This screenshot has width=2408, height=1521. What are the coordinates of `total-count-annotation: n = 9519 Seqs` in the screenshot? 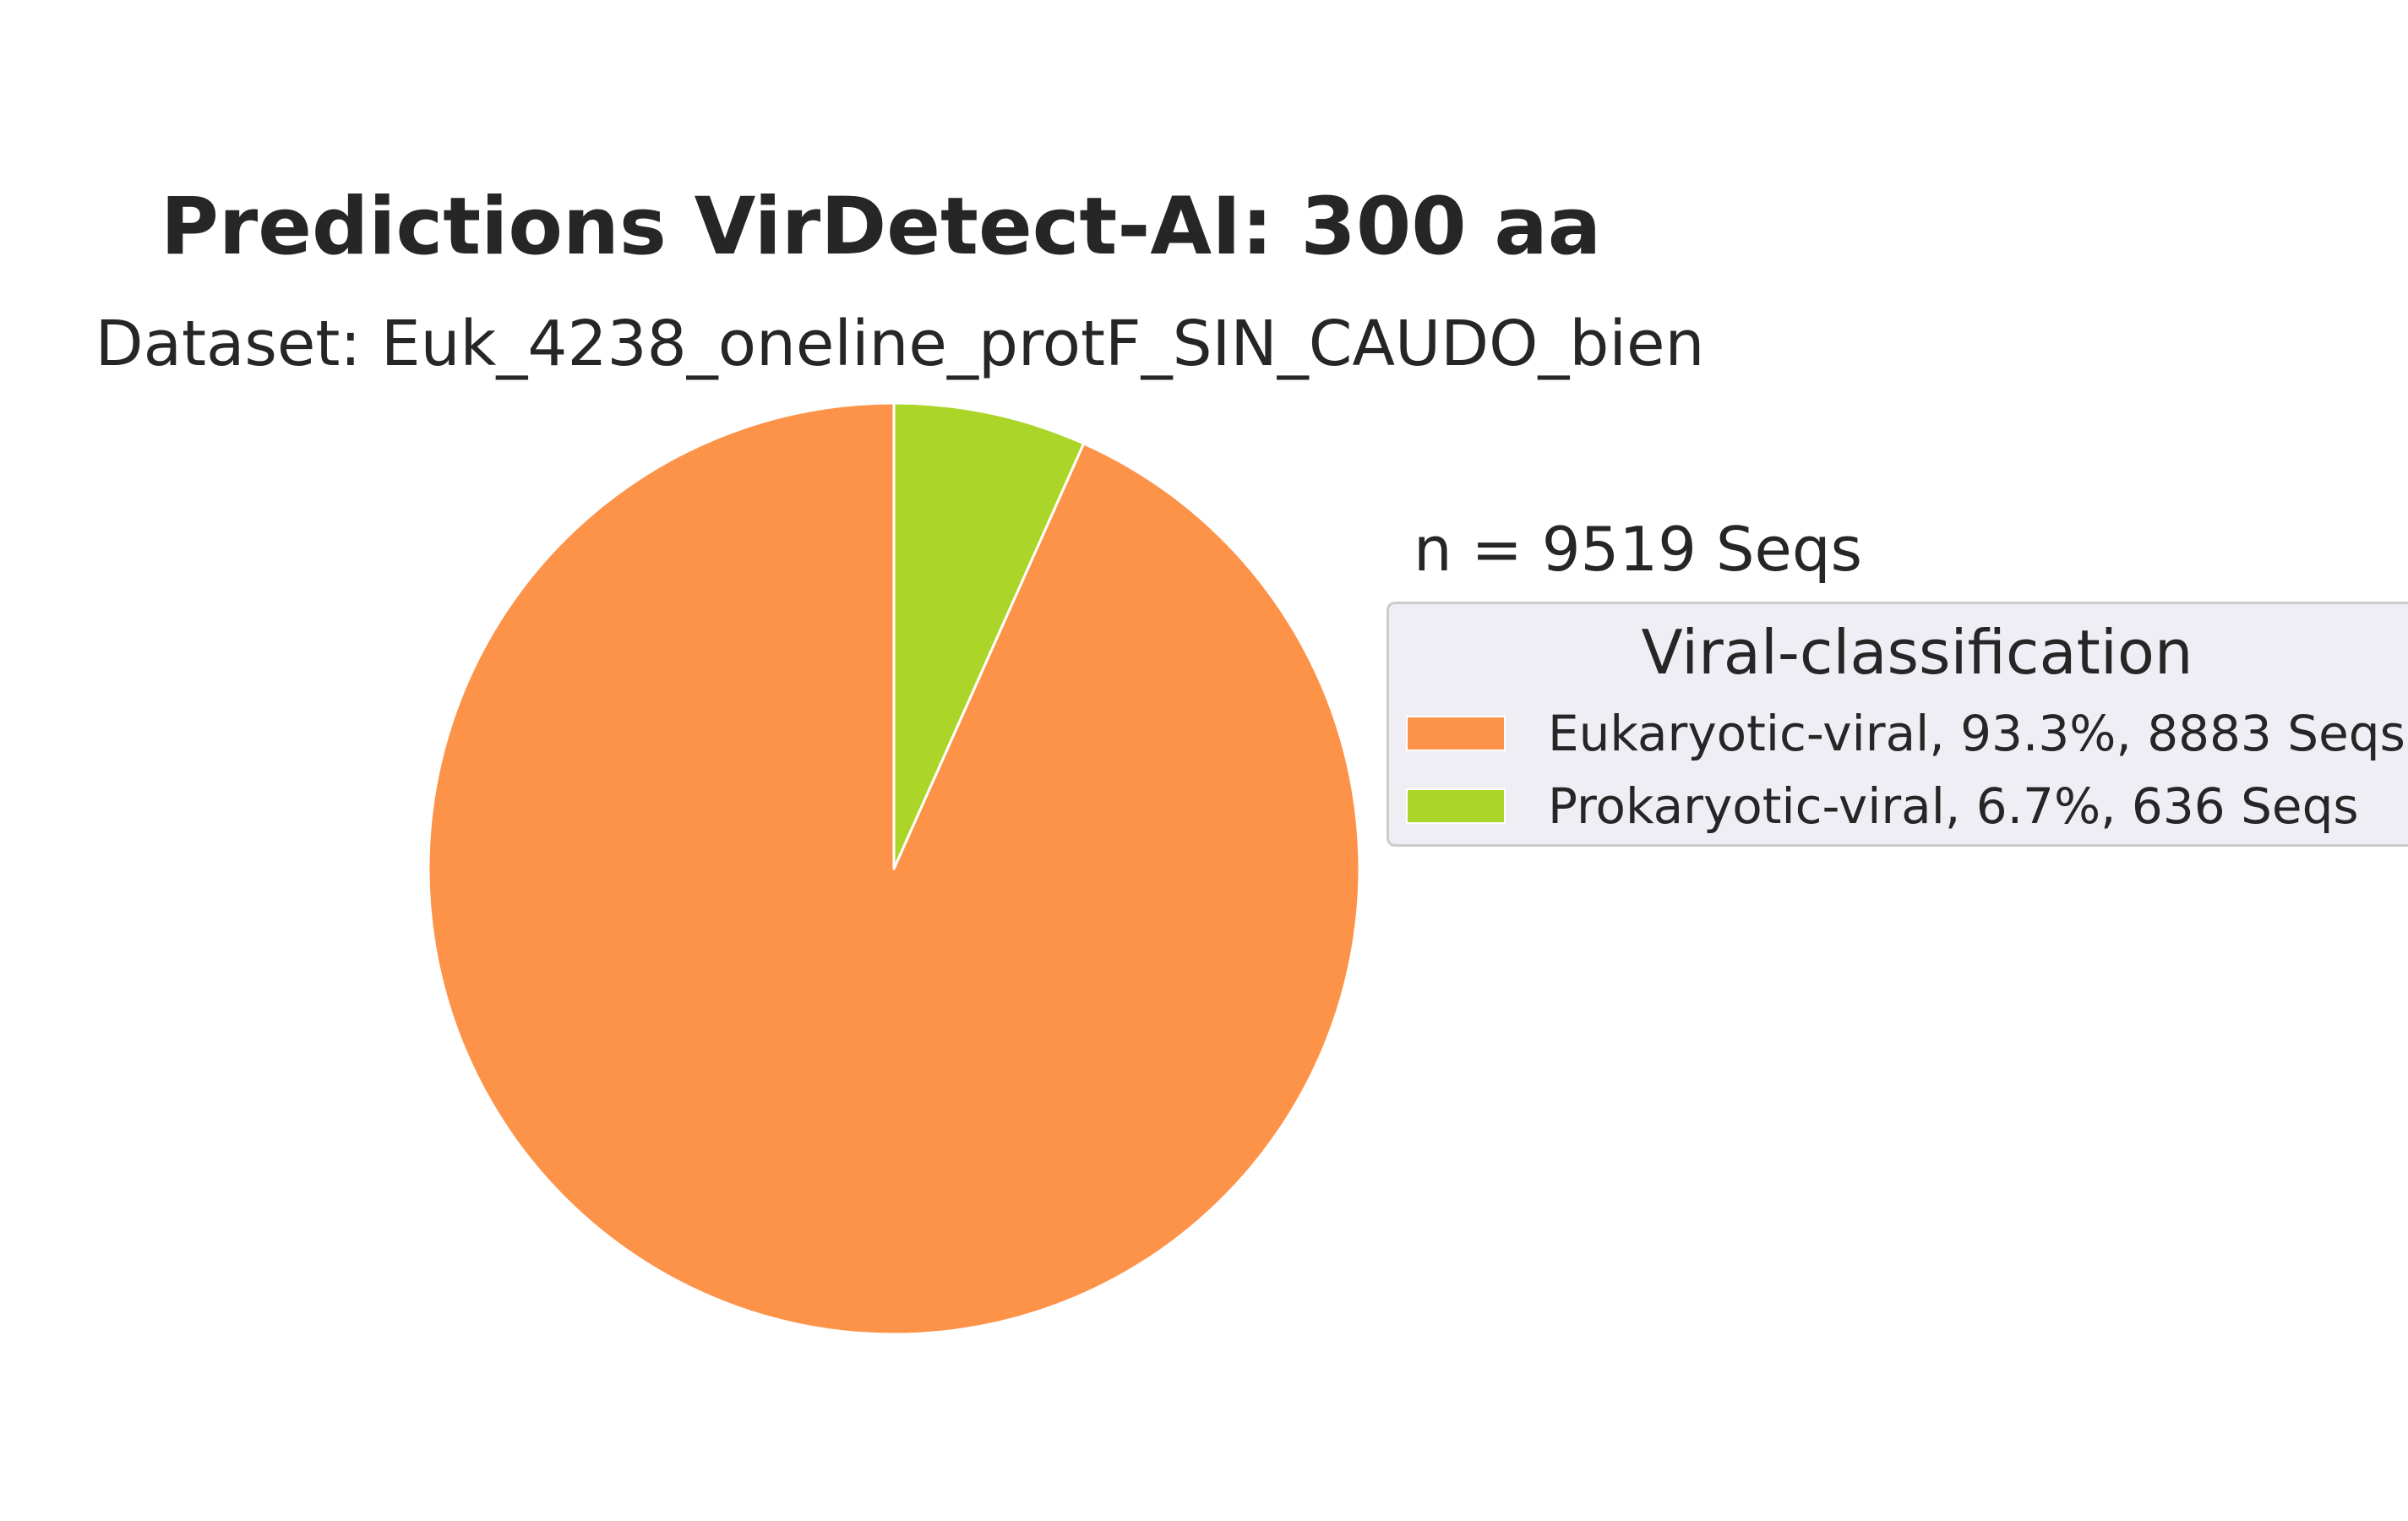 It's located at (1638, 549).